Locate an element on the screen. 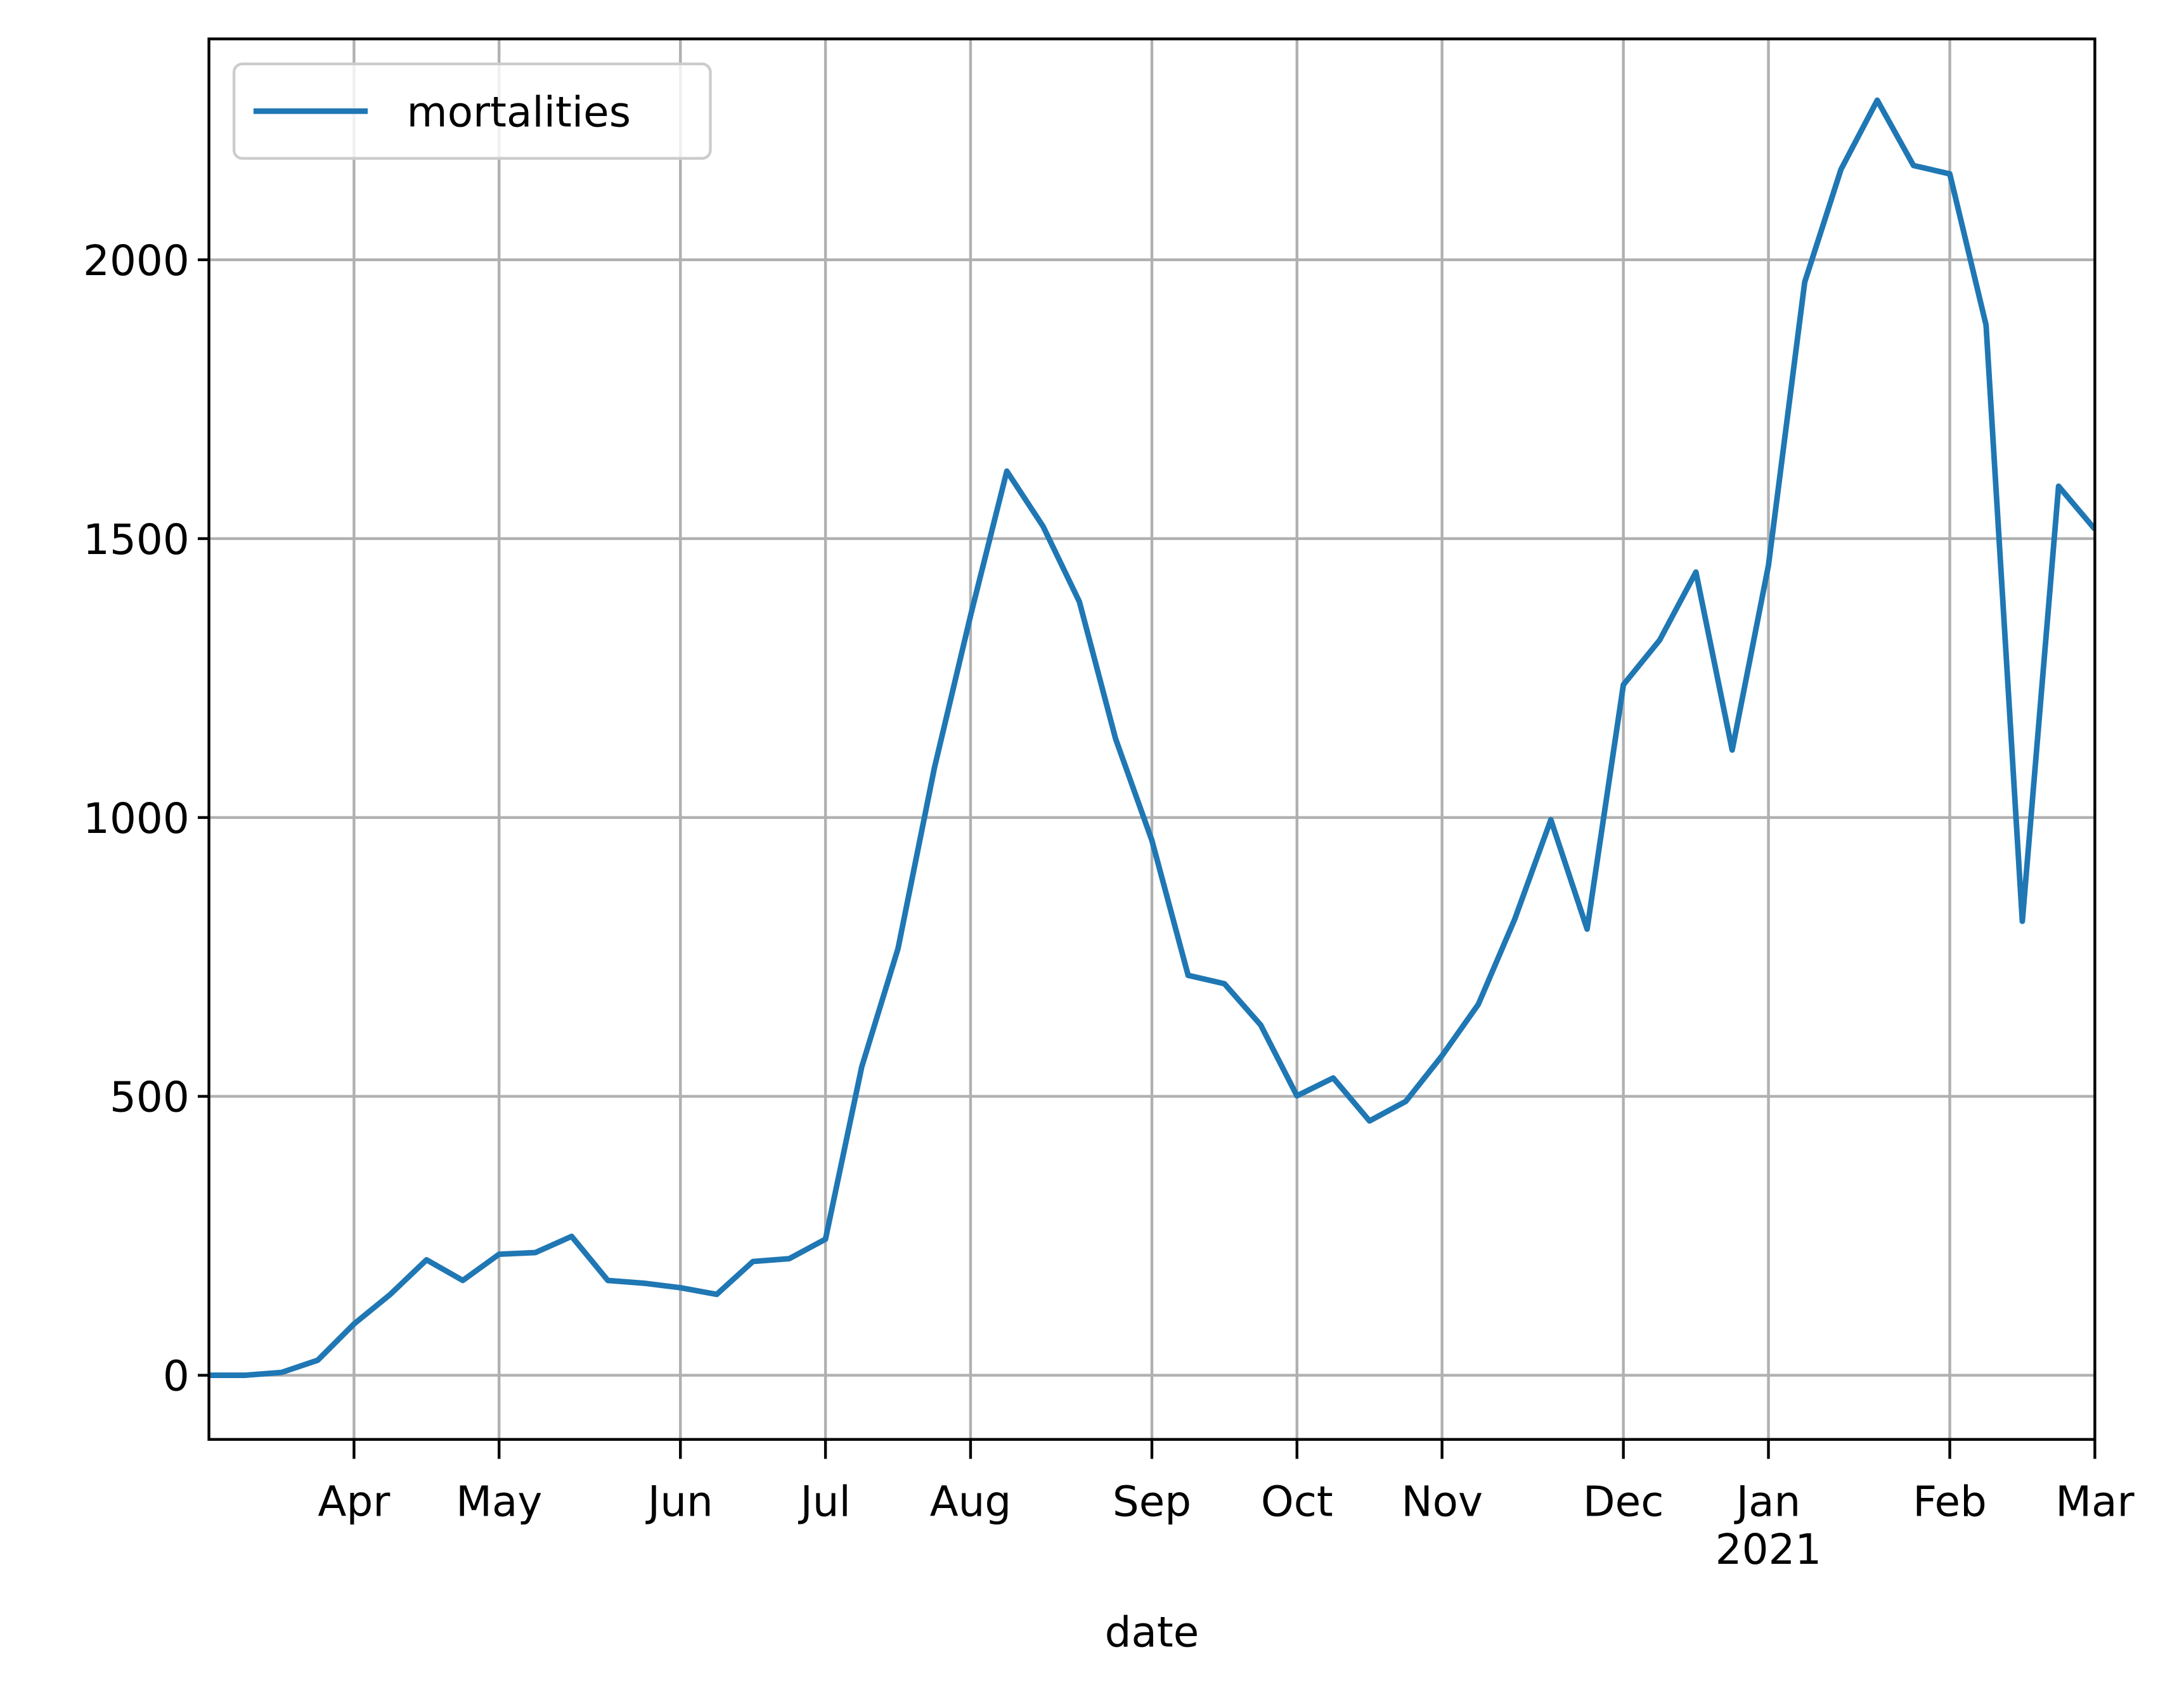 The width and height of the screenshot is (2184, 1702). x-tick-label: Jul is located at coordinates (824, 1501).